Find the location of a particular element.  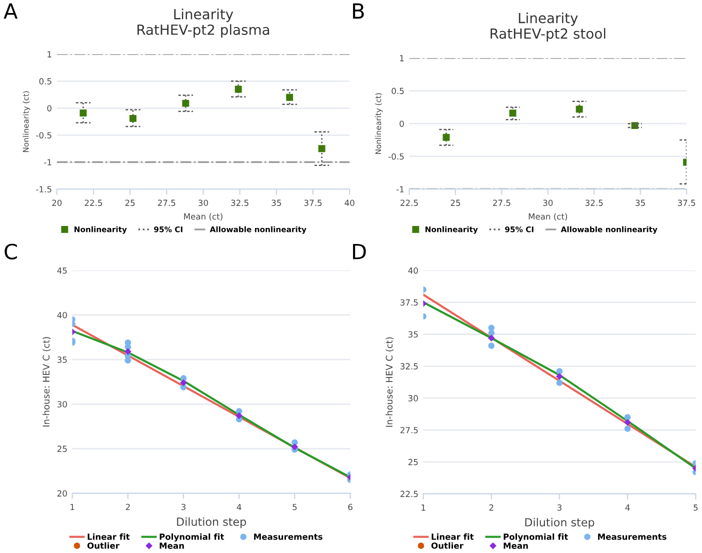

y-tick-label: 32.5 is located at coordinates (409, 366).